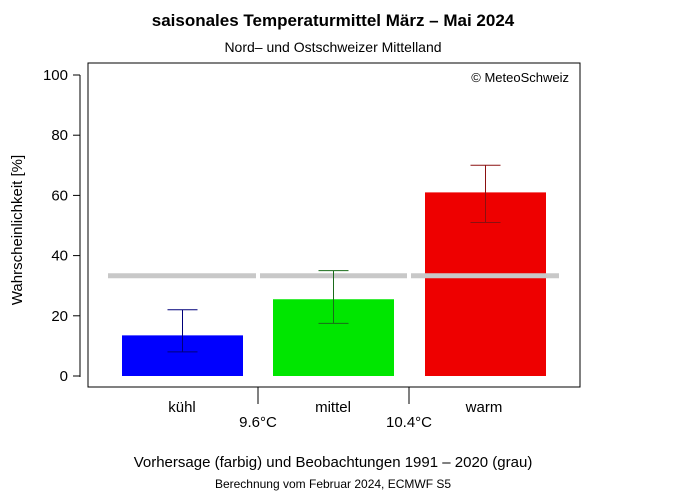 The width and height of the screenshot is (680, 500). What do you see at coordinates (59, 195) in the screenshot?
I see `y-tick-label: 60` at bounding box center [59, 195].